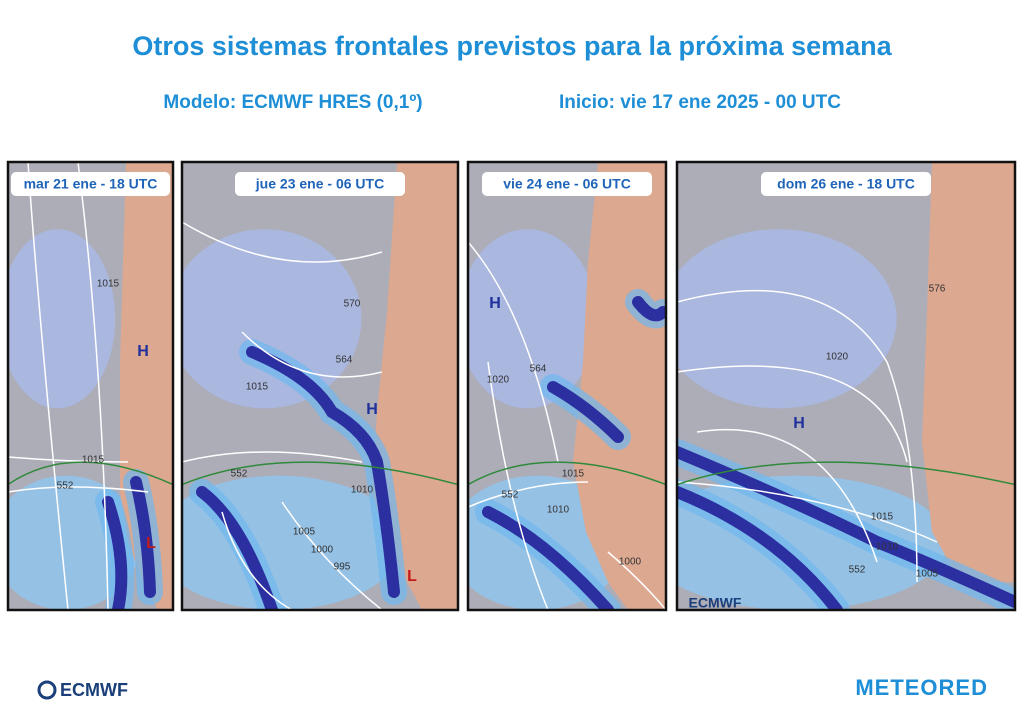  I want to click on map-content: H L 1015 1015 552, so click(90, 386).